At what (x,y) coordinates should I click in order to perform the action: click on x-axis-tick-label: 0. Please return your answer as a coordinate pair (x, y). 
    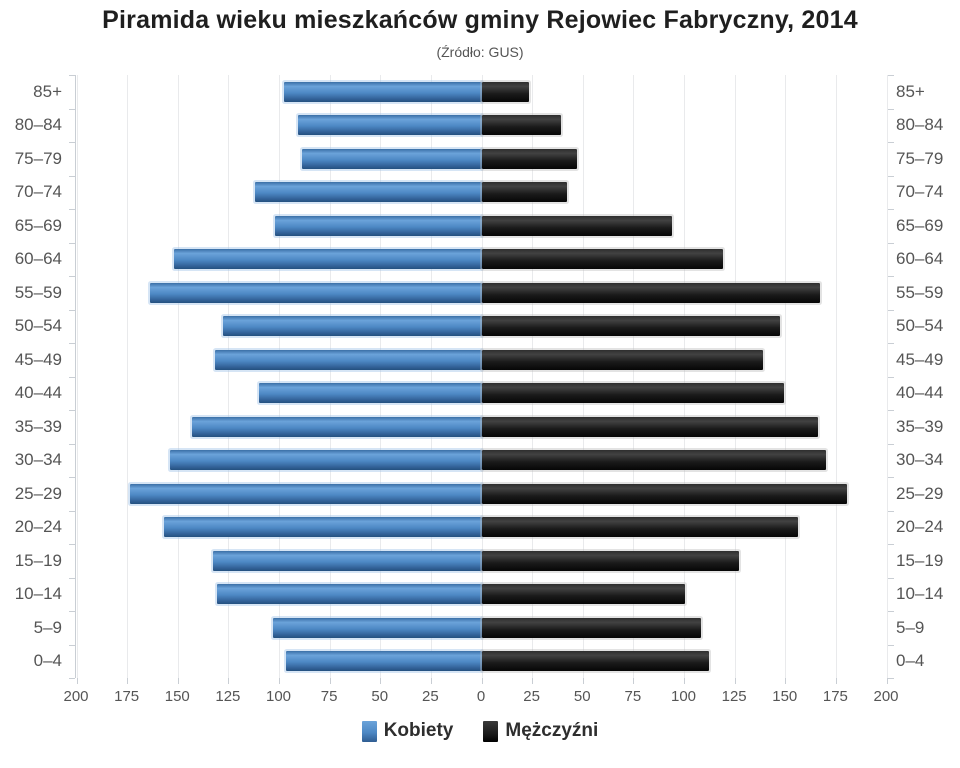
    Looking at the image, I should click on (481, 696).